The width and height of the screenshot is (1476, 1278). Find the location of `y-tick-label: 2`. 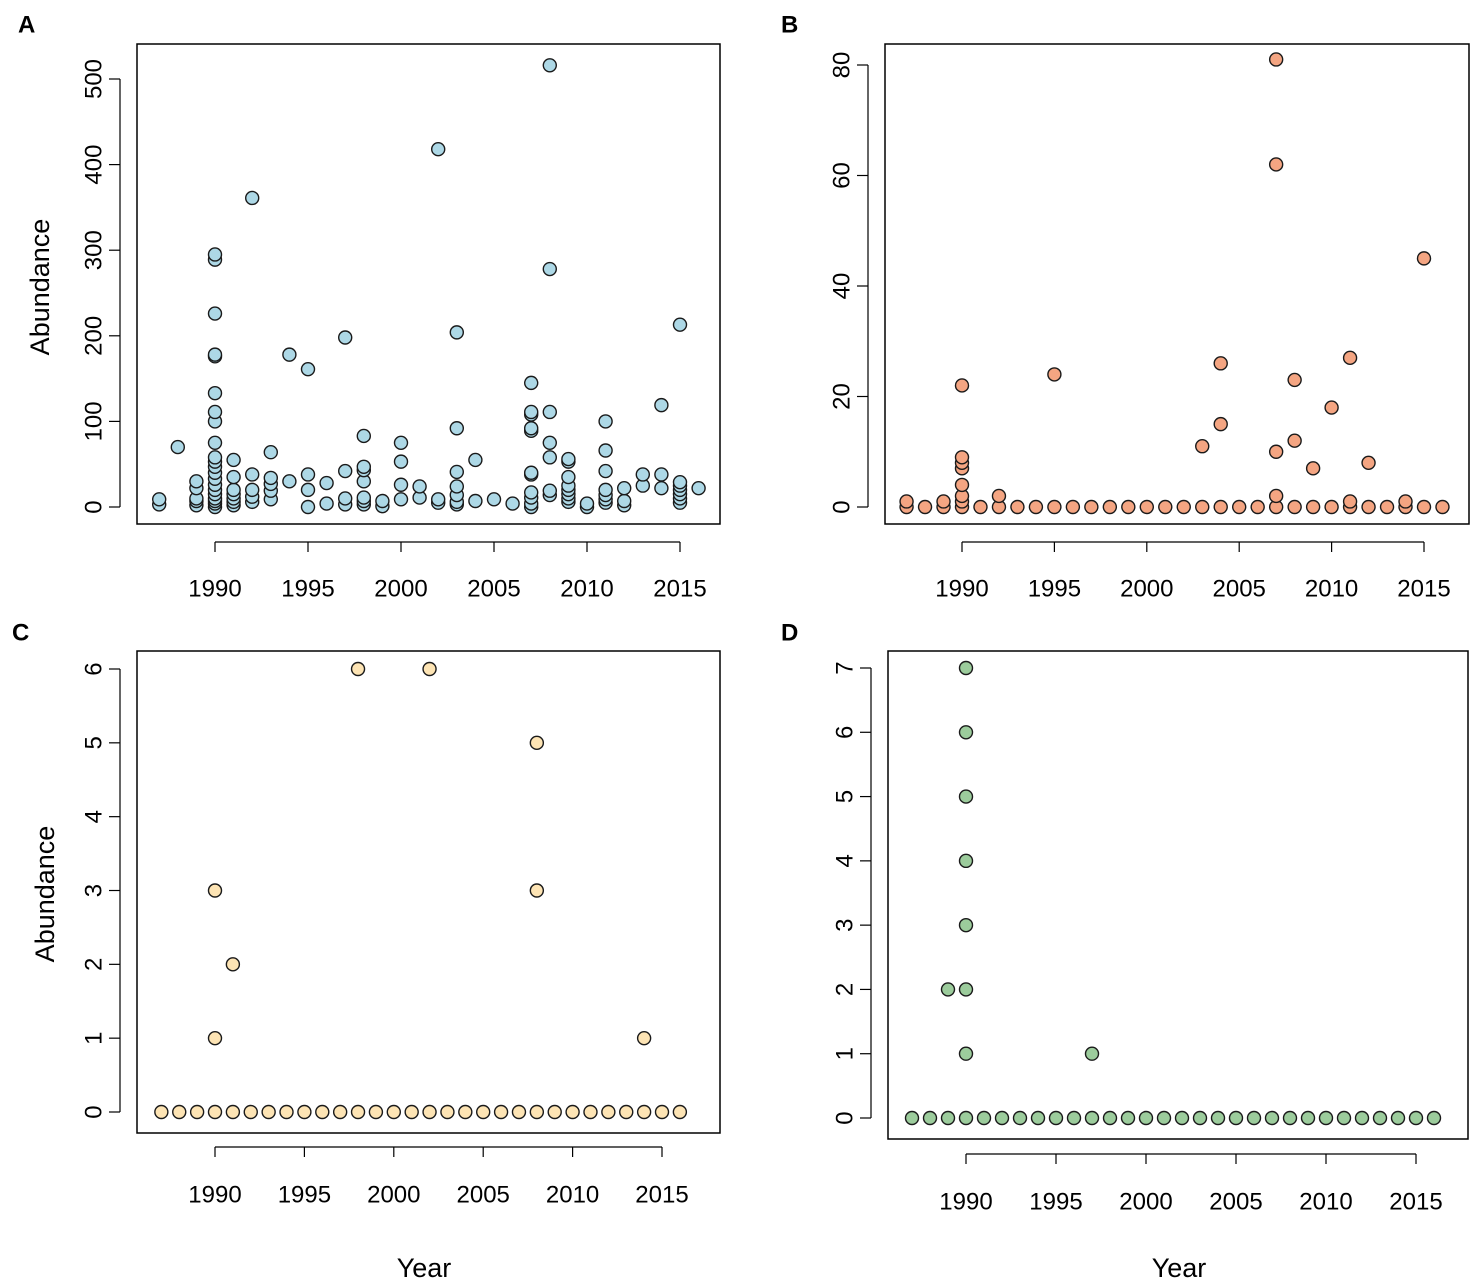

y-tick-label: 2 is located at coordinates (844, 989).